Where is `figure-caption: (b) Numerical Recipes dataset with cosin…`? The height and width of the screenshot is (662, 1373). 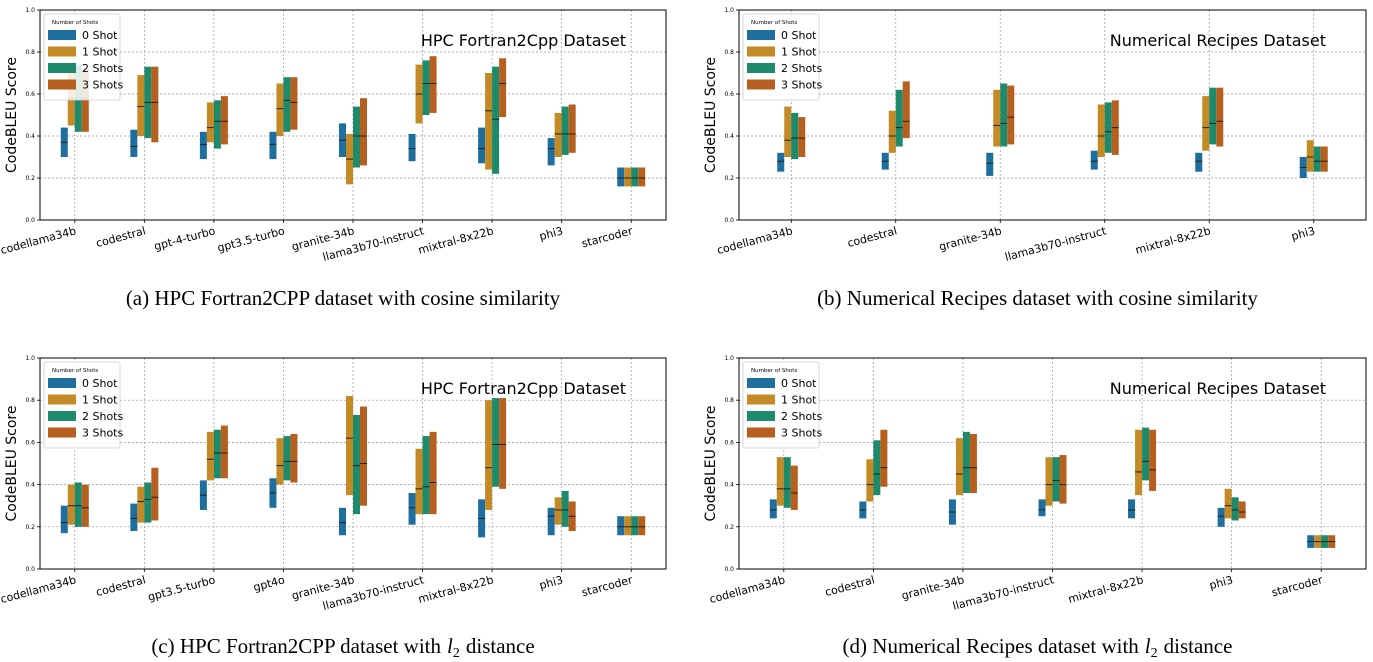
figure-caption: (b) Numerical Recipes dataset with cosin… is located at coordinates (1037, 298).